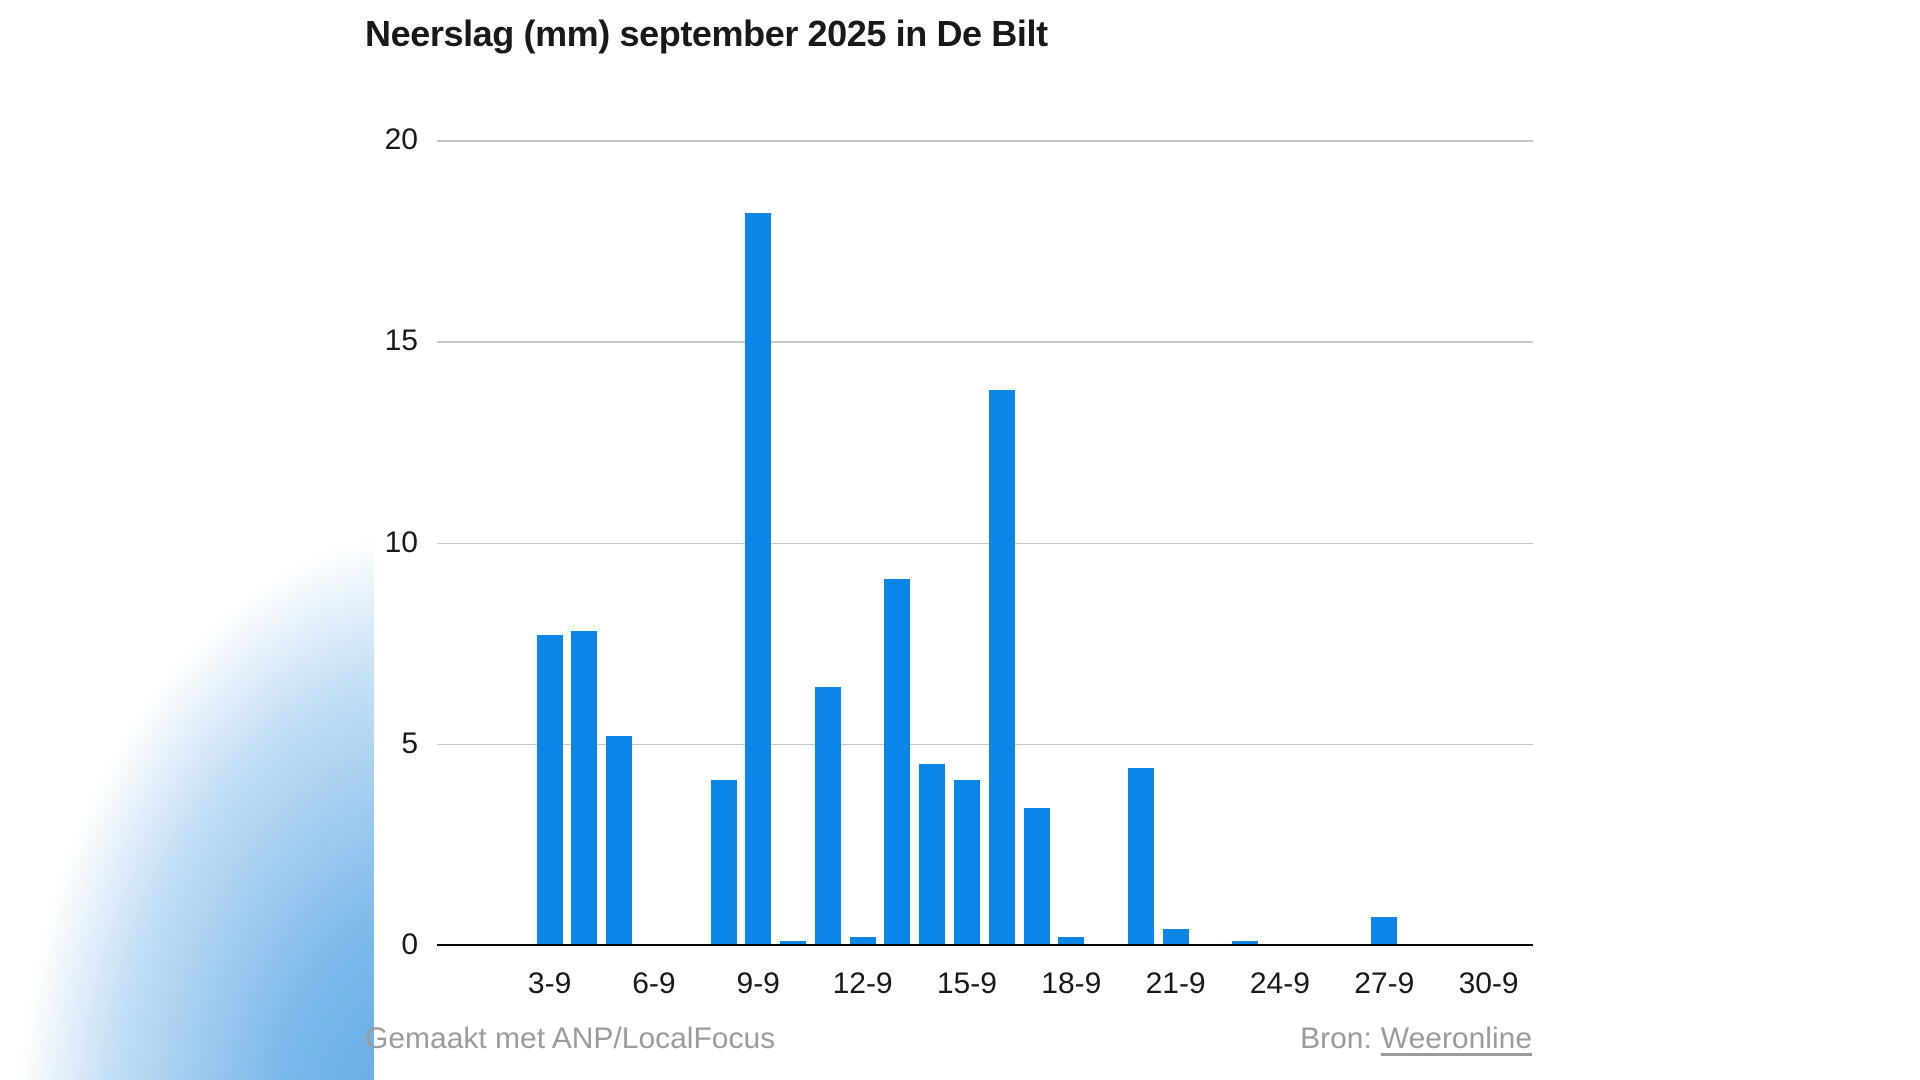 Image resolution: width=1920 pixels, height=1080 pixels. Describe the element at coordinates (549, 983) in the screenshot. I see `x-tick-label-3-9: 3-9` at that location.